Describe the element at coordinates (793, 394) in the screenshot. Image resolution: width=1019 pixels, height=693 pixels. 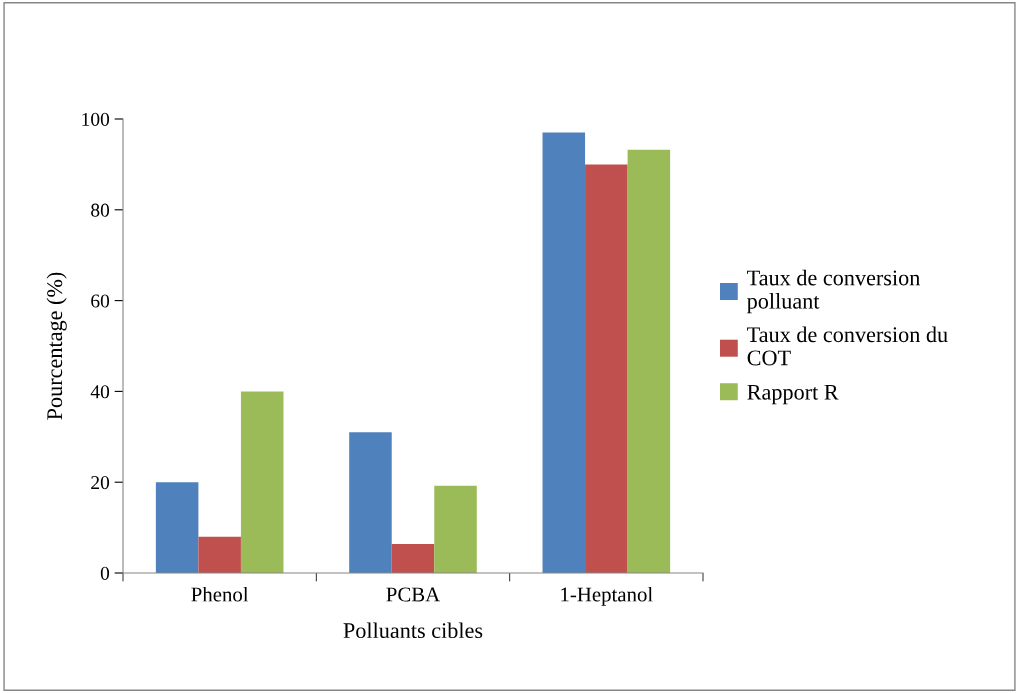
I see `legend-label: Rapport R` at that location.